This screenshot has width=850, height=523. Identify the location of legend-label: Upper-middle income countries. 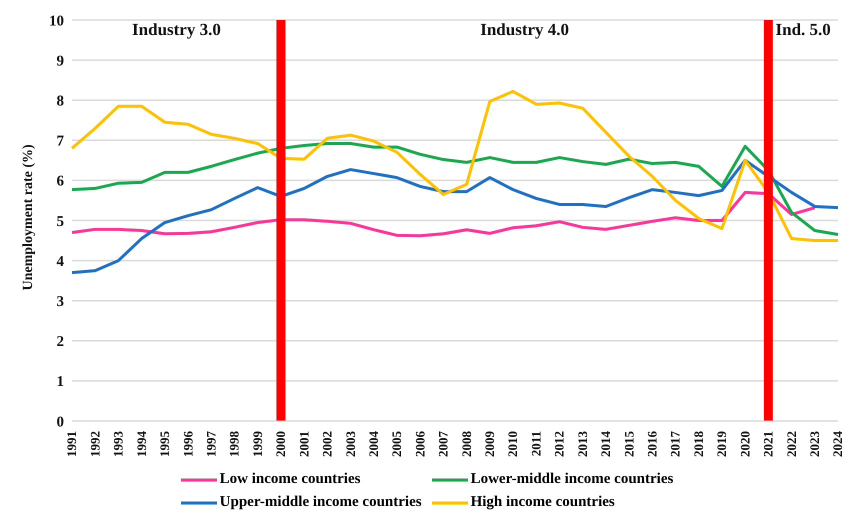
(321, 502).